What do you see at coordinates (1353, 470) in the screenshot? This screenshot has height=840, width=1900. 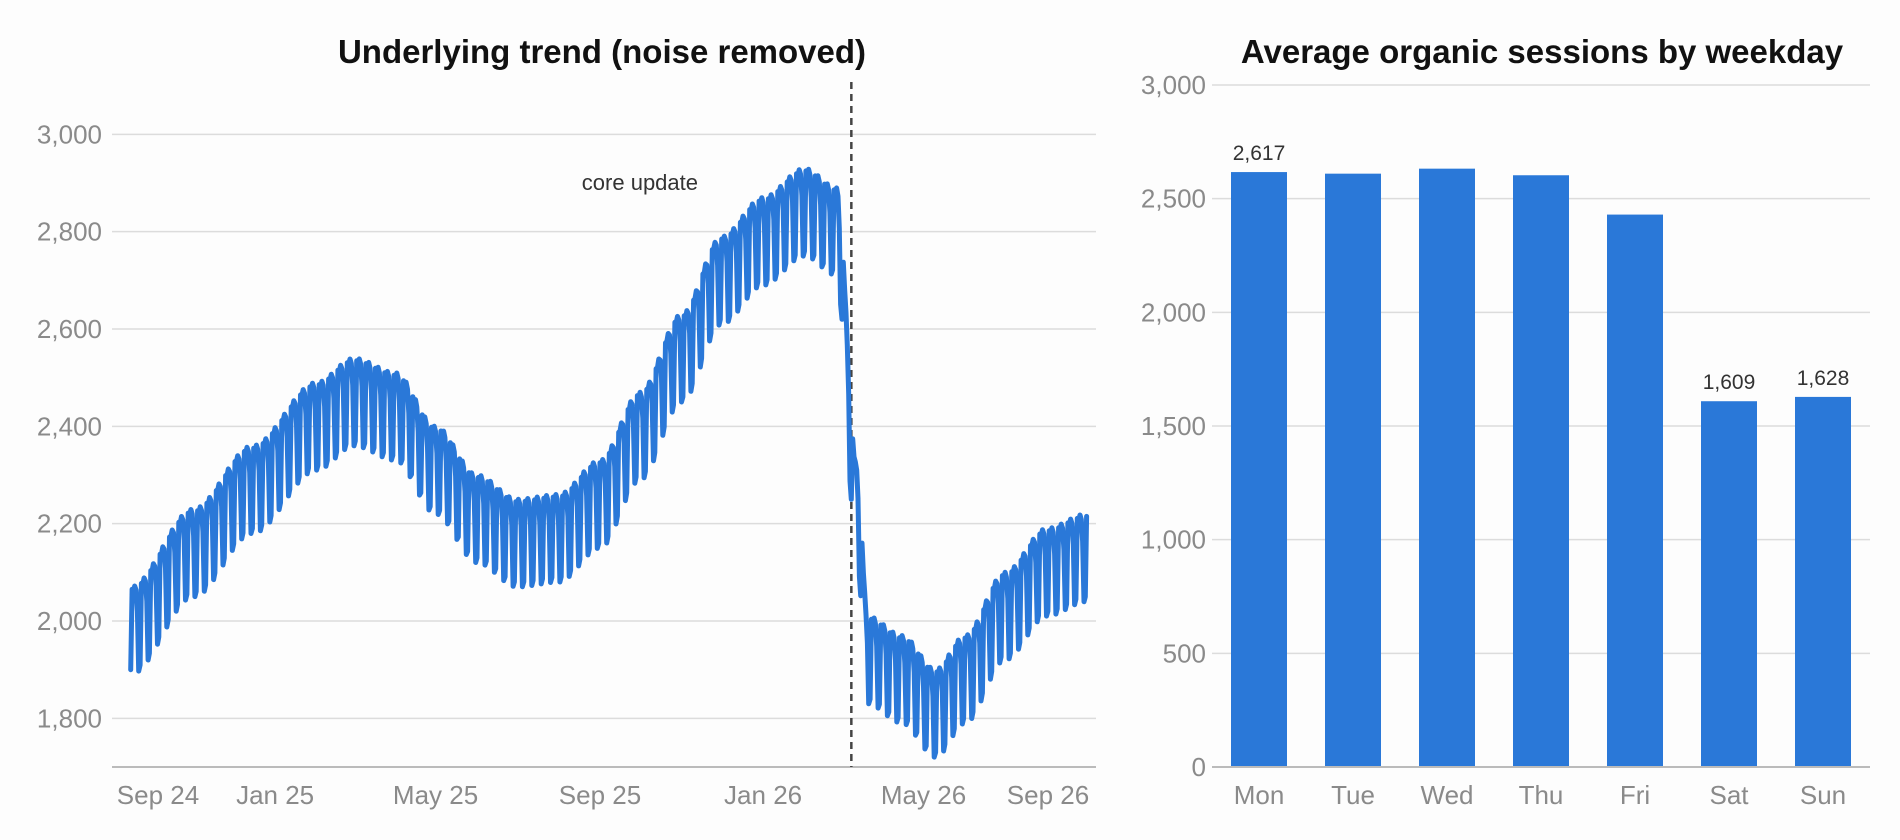 I see `bar-tue` at bounding box center [1353, 470].